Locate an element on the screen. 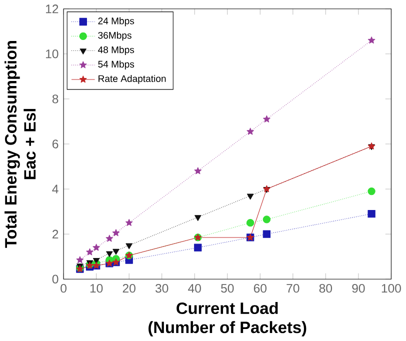  x-tick-label: 40 is located at coordinates (194, 288).